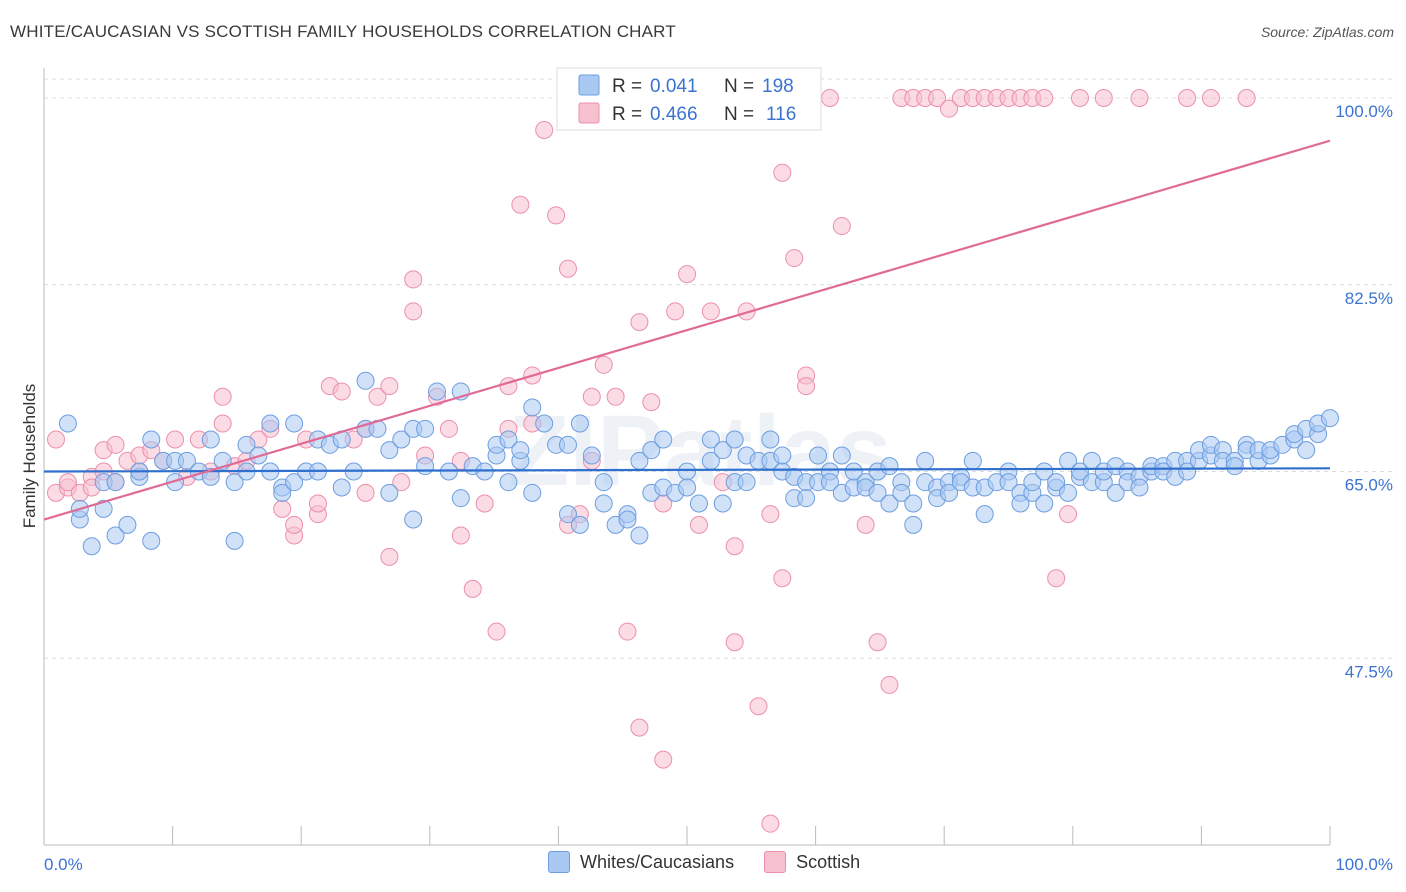  I want to click on legend-top-swatch-blue, so click(589, 85).